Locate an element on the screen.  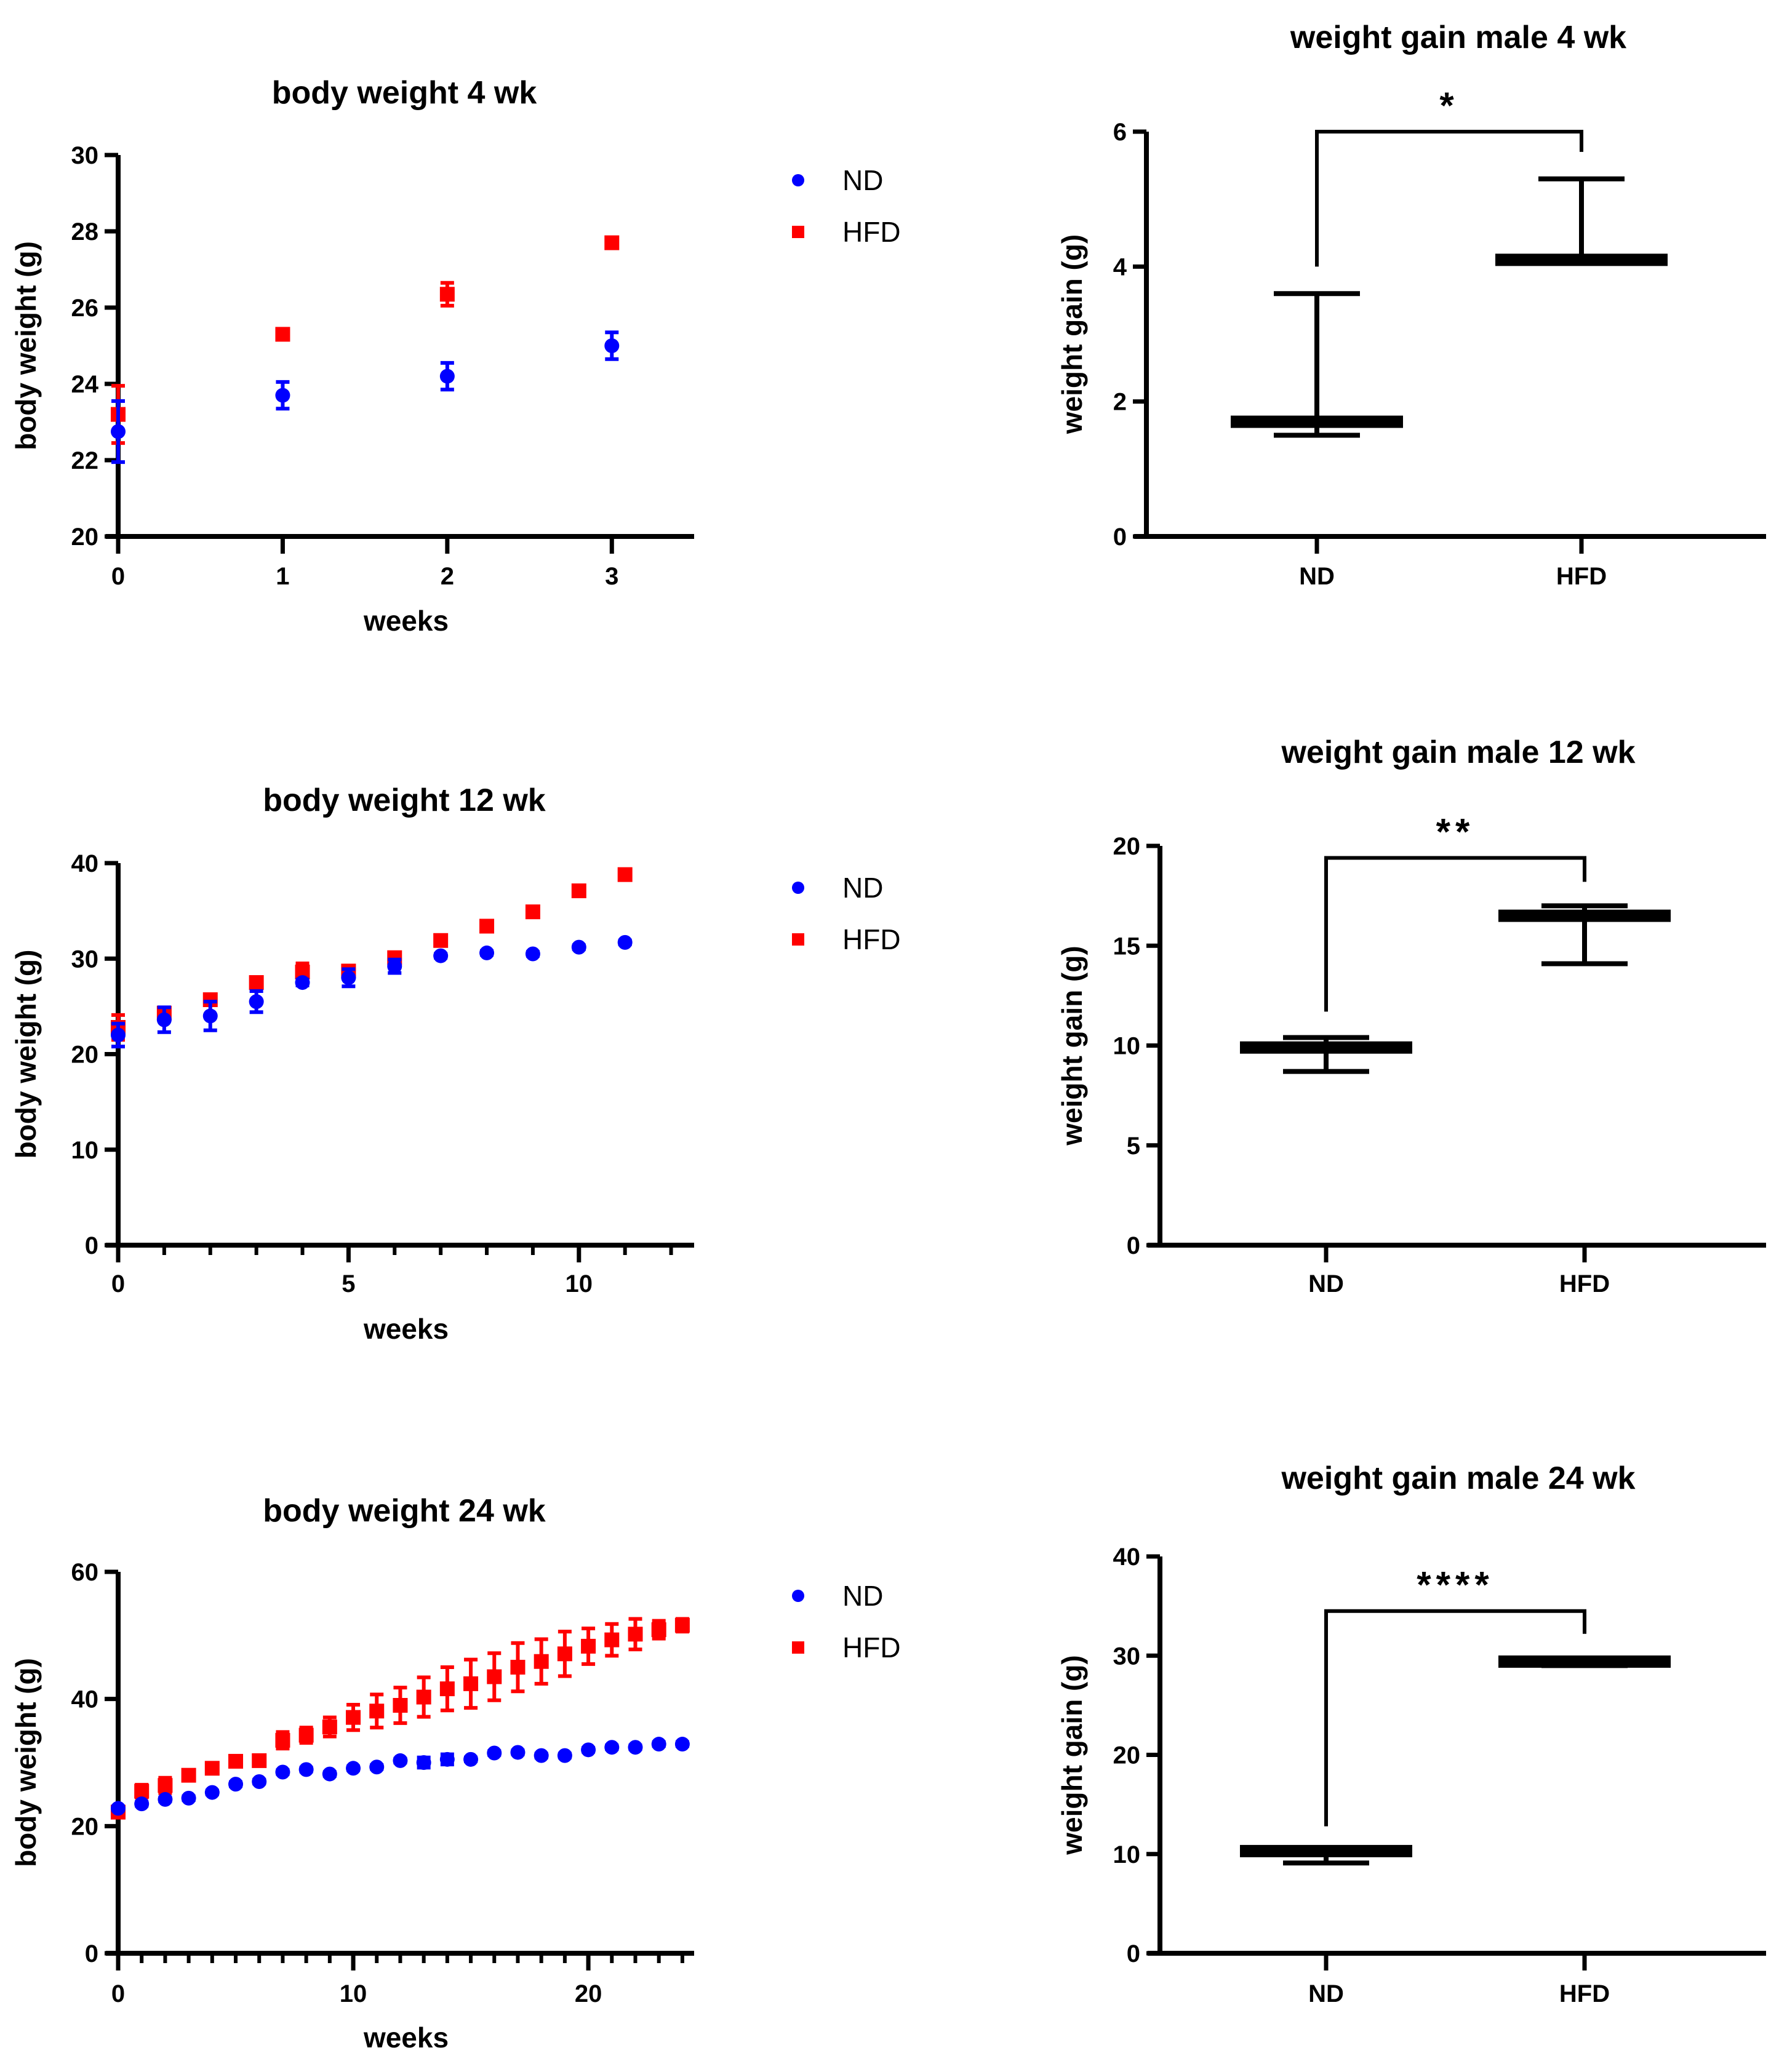
y-tick-label: 22 is located at coordinates (85, 461).